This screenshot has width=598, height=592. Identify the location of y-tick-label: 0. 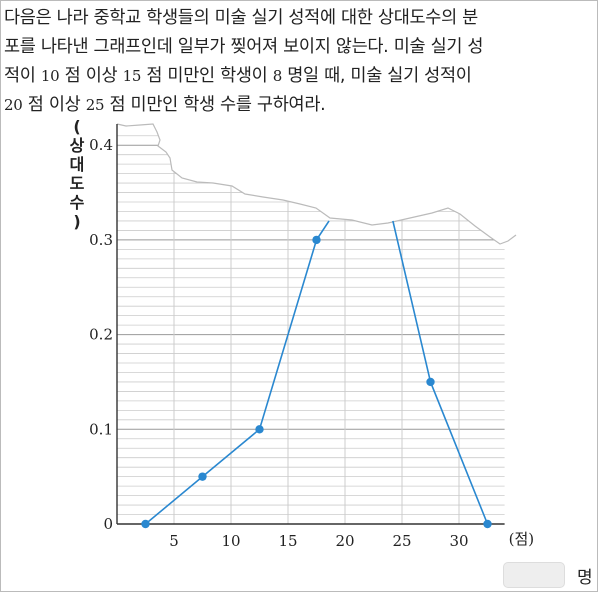
(108, 524).